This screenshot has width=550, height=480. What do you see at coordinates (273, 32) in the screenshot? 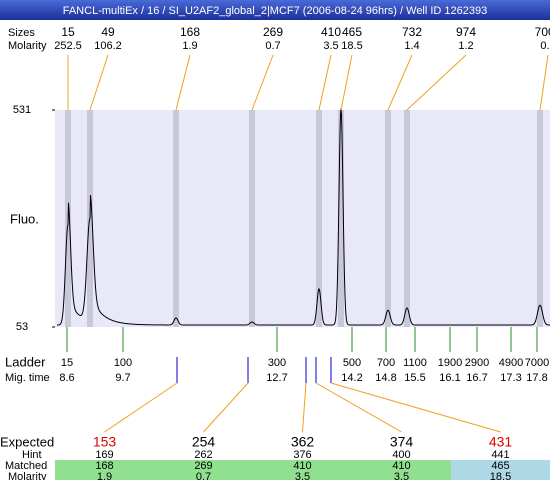
I see `peak-size: 269` at bounding box center [273, 32].